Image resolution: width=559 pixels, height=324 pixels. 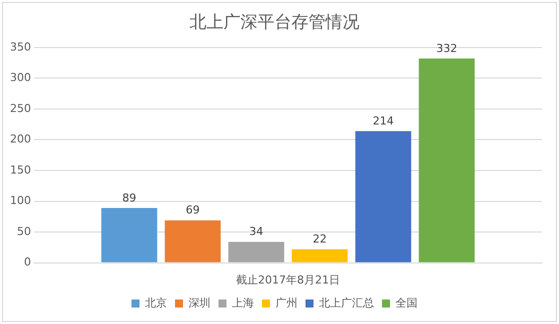 I want to click on x-tick-label: 截止2017年8月21日, so click(x=288, y=279).